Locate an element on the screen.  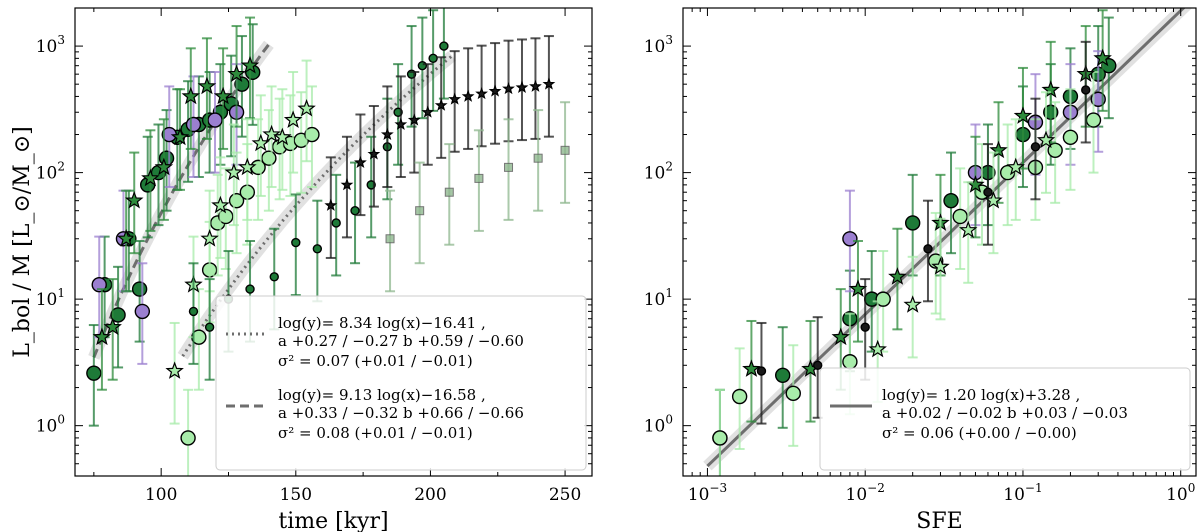
x-tick-label: 10⁻¹ is located at coordinates (1022, 493).